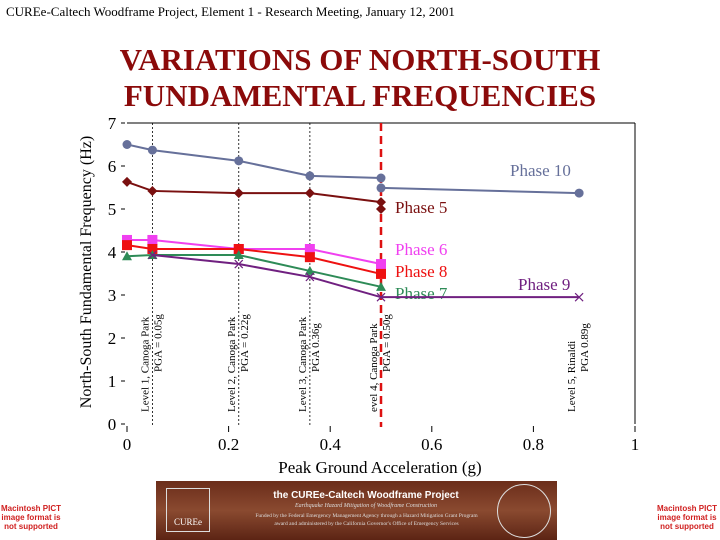  What do you see at coordinates (127, 444) in the screenshot?
I see `x-tick-label: 0` at bounding box center [127, 444].